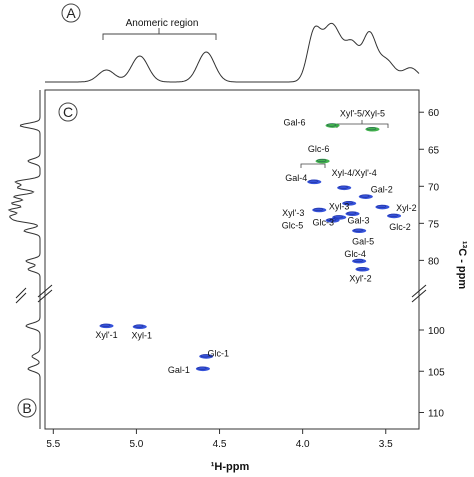 The width and height of the screenshot is (474, 477). What do you see at coordinates (141, 336) in the screenshot?
I see `peak-label: Xyl-1` at bounding box center [141, 336].